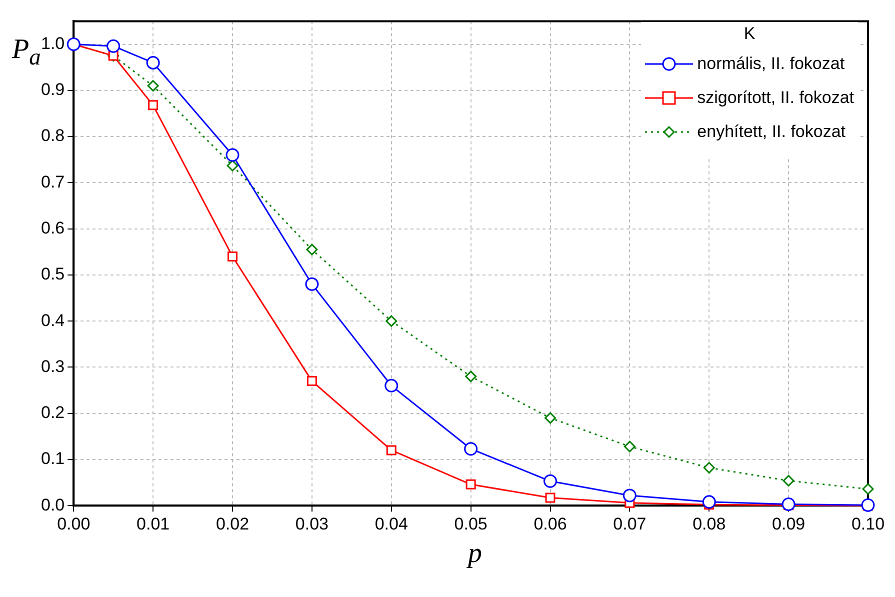  I want to click on x-tick-label: 0.08, so click(709, 524).